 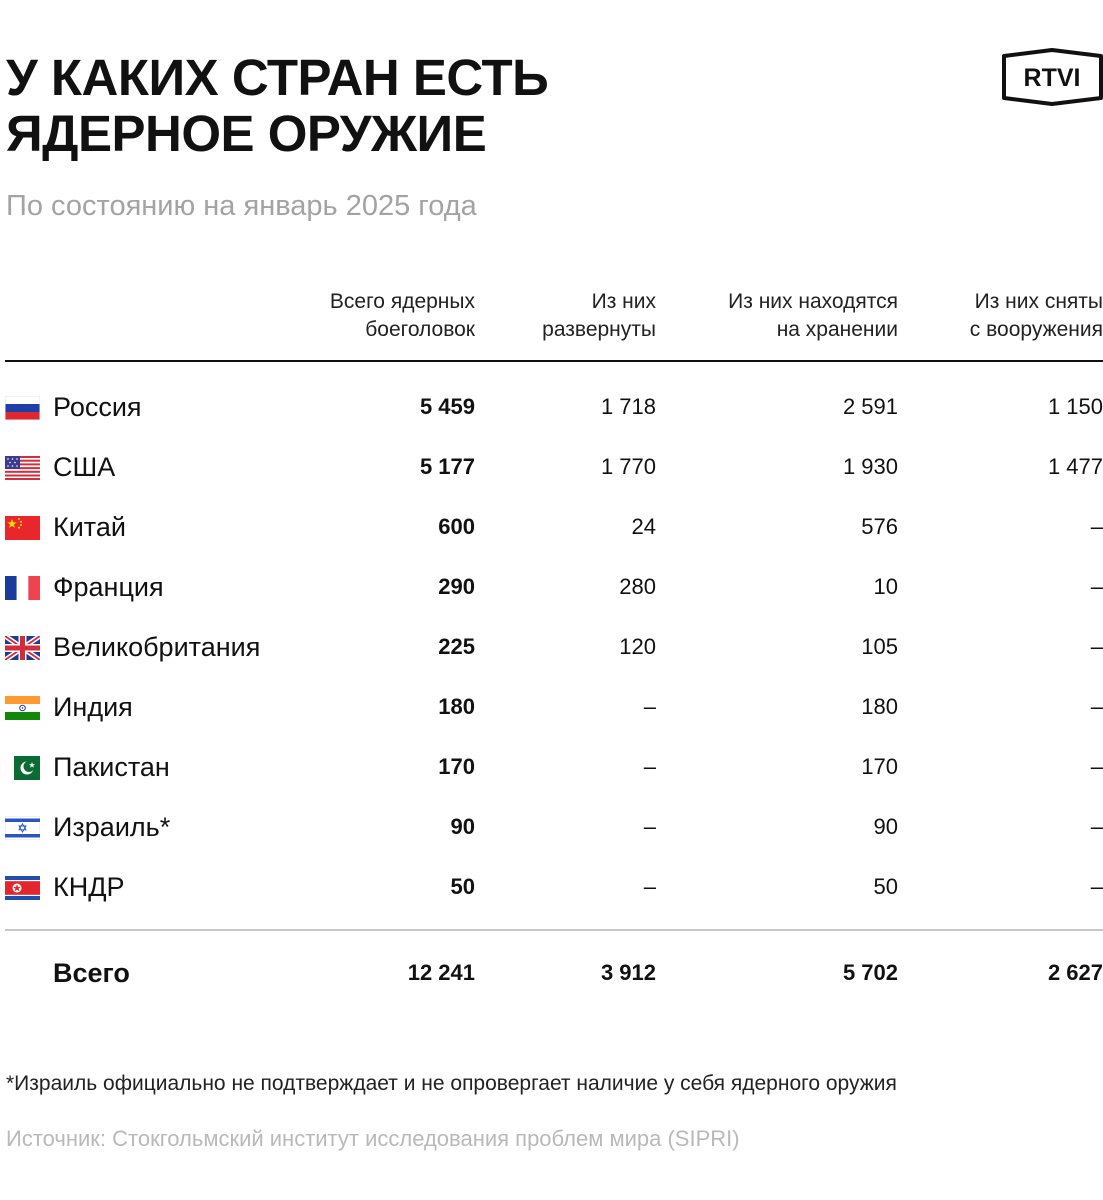 I want to click on page-title: У КАКИХ СТРАН ЕСТЬ ЯДЕРНОЕ ОРУЖИЕ, so click(x=386, y=106).